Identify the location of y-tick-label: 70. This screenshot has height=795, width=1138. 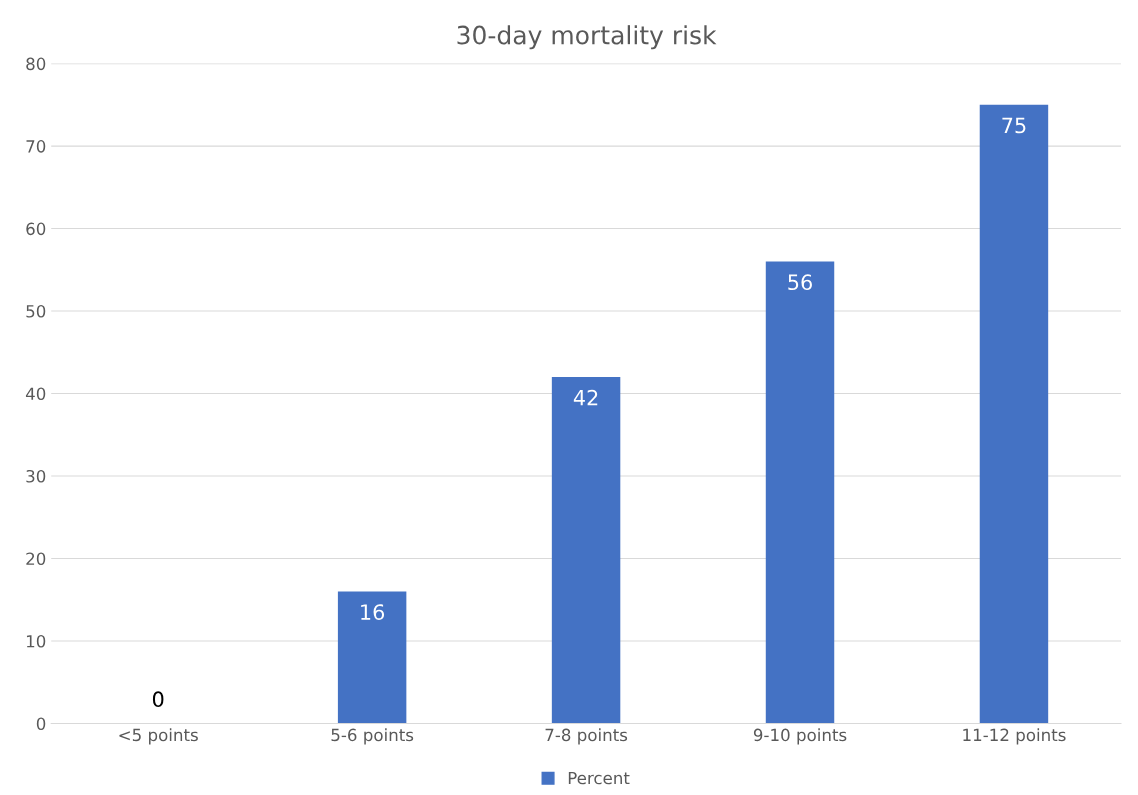
(36, 146).